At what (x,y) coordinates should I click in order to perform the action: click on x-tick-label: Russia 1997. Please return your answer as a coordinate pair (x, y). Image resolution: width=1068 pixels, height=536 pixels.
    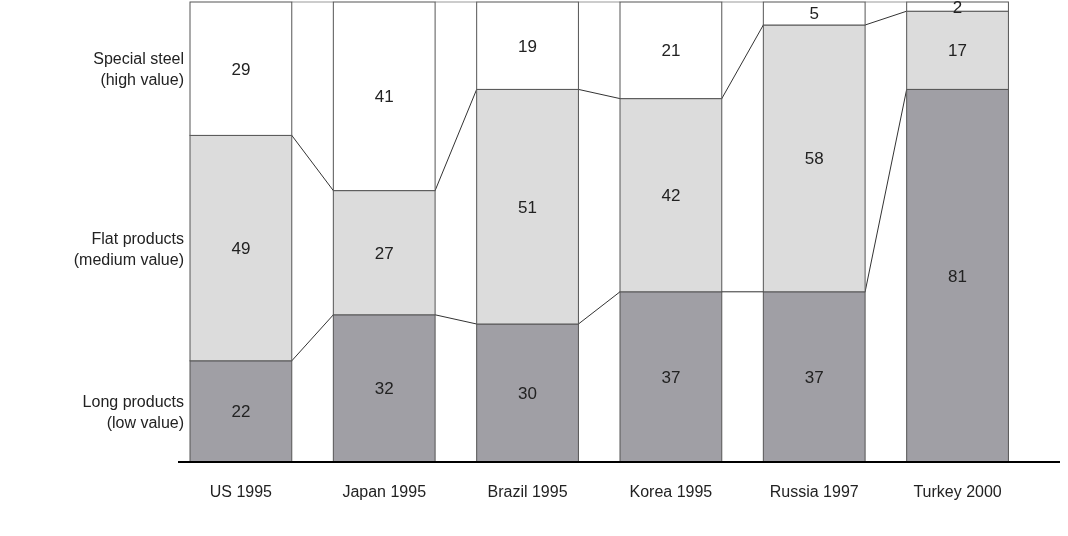
    Looking at the image, I should click on (814, 491).